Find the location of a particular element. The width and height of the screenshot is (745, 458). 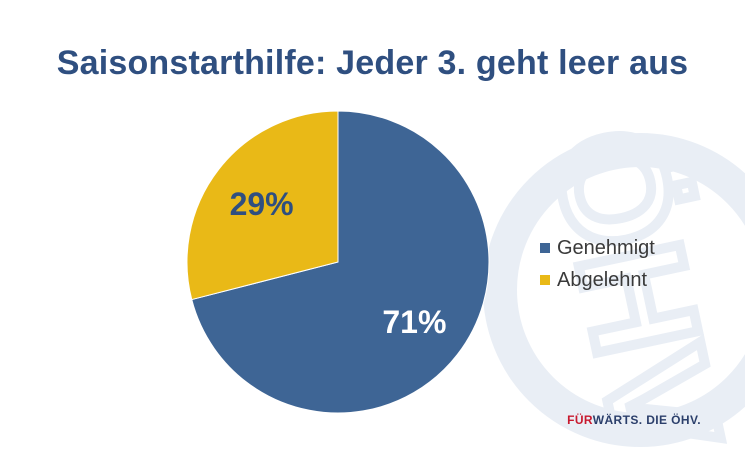

legend-item-genehmigt: Genehmigt is located at coordinates (597, 248).